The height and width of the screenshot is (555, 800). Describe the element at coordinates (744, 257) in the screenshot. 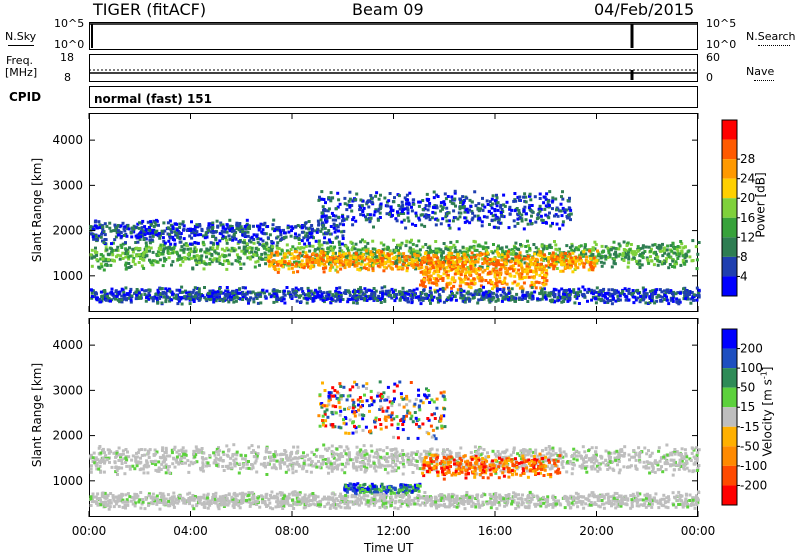

I see `colorbar-tick-label: 8` at that location.